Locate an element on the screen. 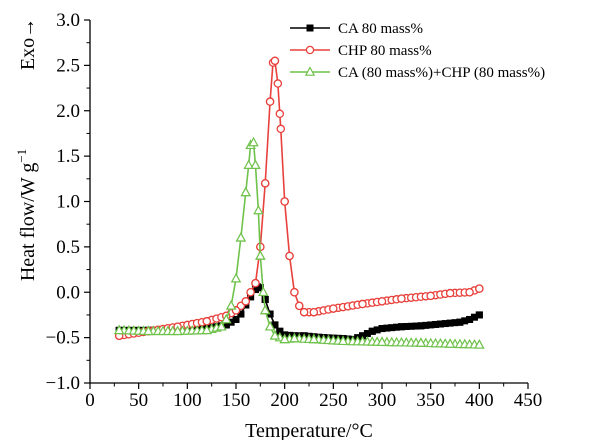  x-tick-label: 350 is located at coordinates (430, 400).